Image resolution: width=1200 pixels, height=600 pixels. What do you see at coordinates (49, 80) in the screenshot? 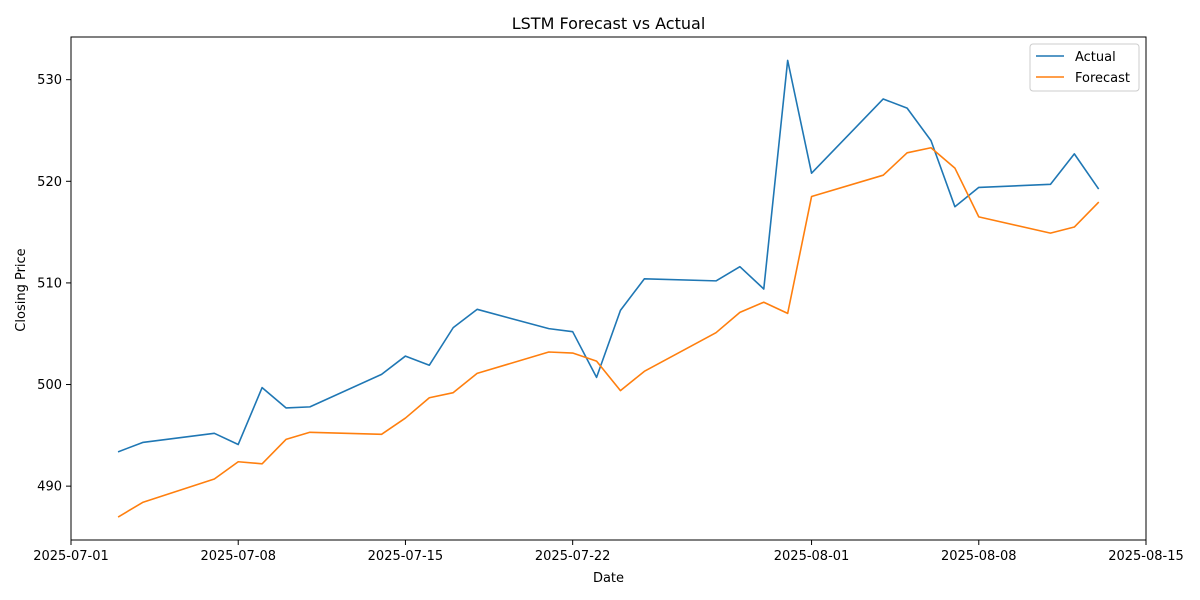
I see `y-tick-label: 530` at bounding box center [49, 80].